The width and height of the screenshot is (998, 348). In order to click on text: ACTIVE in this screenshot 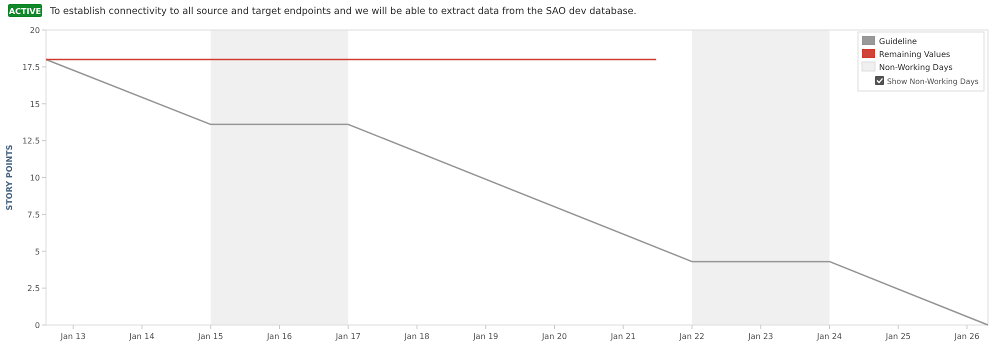, I will do `click(25, 11)`.